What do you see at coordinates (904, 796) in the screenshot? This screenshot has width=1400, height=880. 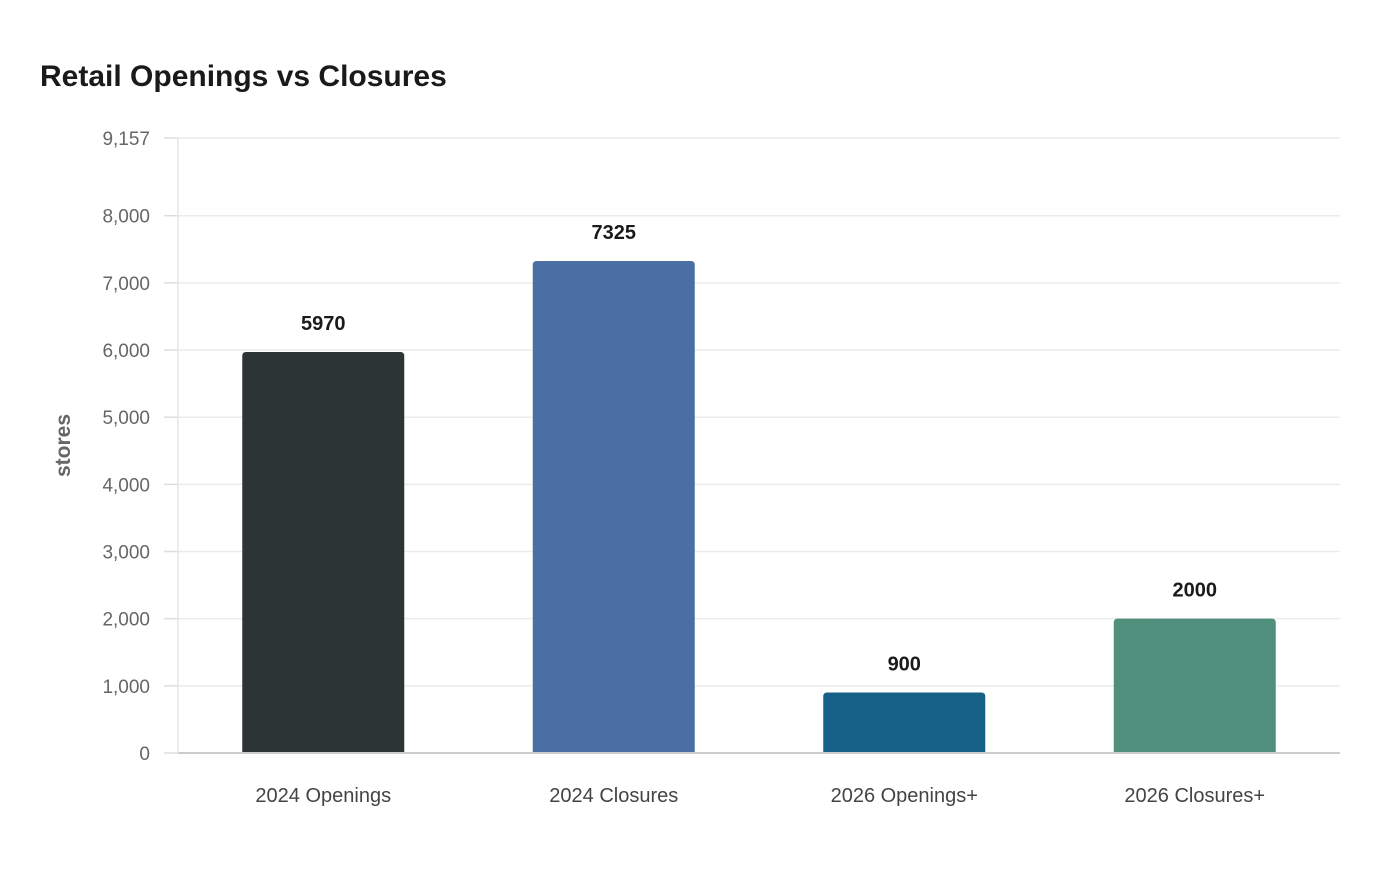 I see `x-category-label: 2026 Openings+` at bounding box center [904, 796].